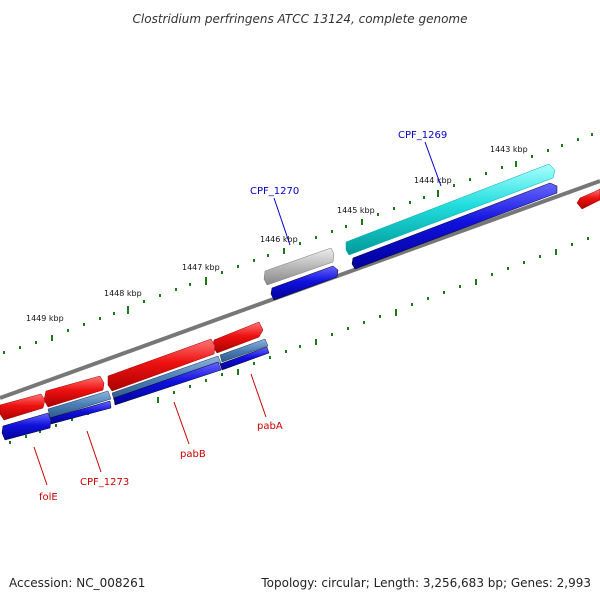 The width and height of the screenshot is (600, 600). I want to click on leader-line-folE, so click(40, 466).